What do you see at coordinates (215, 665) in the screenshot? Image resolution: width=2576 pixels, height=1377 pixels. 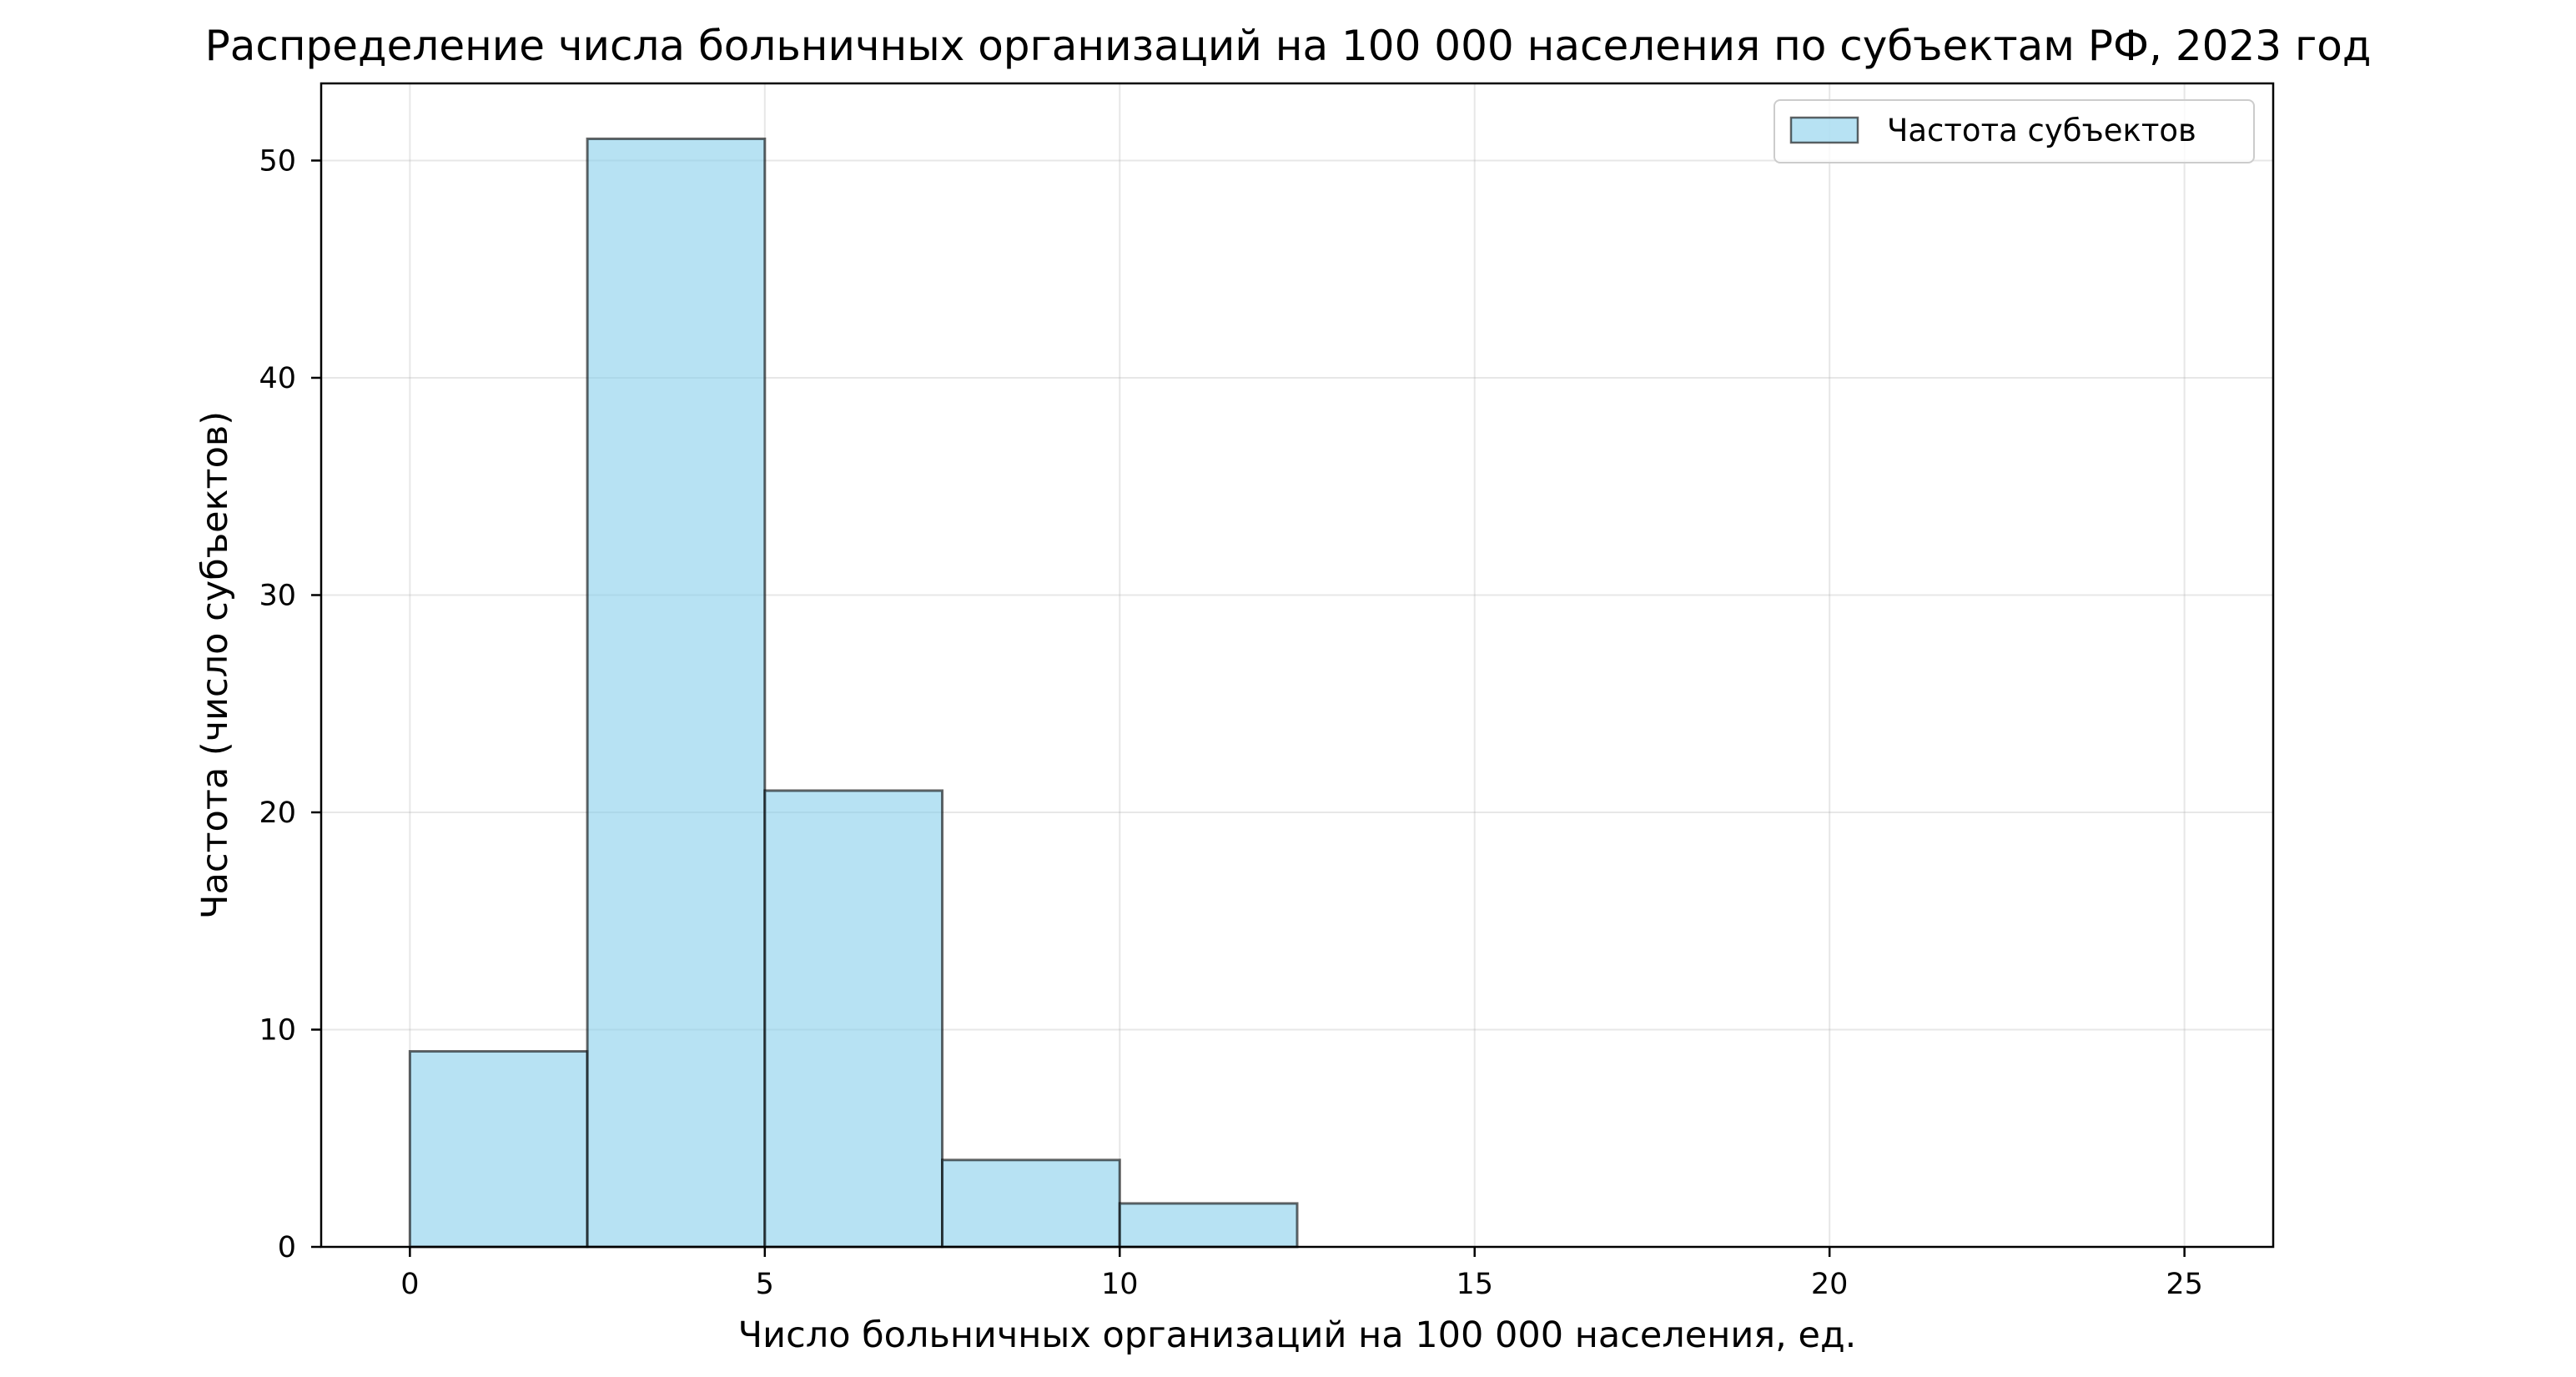 I see `y-axis-label: Частота (число субъектов)` at bounding box center [215, 665].